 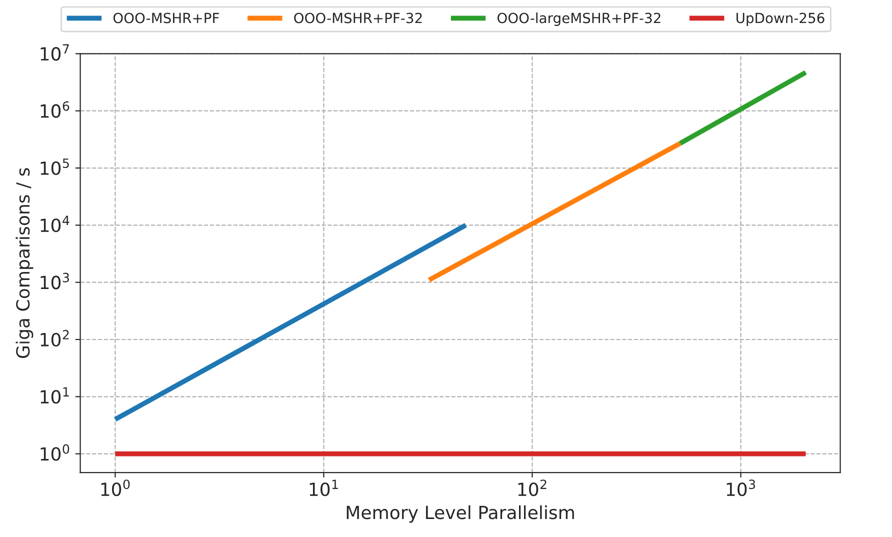 What do you see at coordinates (54, 52) in the screenshot?
I see `y-tick-label: 10$^{7}$` at bounding box center [54, 52].